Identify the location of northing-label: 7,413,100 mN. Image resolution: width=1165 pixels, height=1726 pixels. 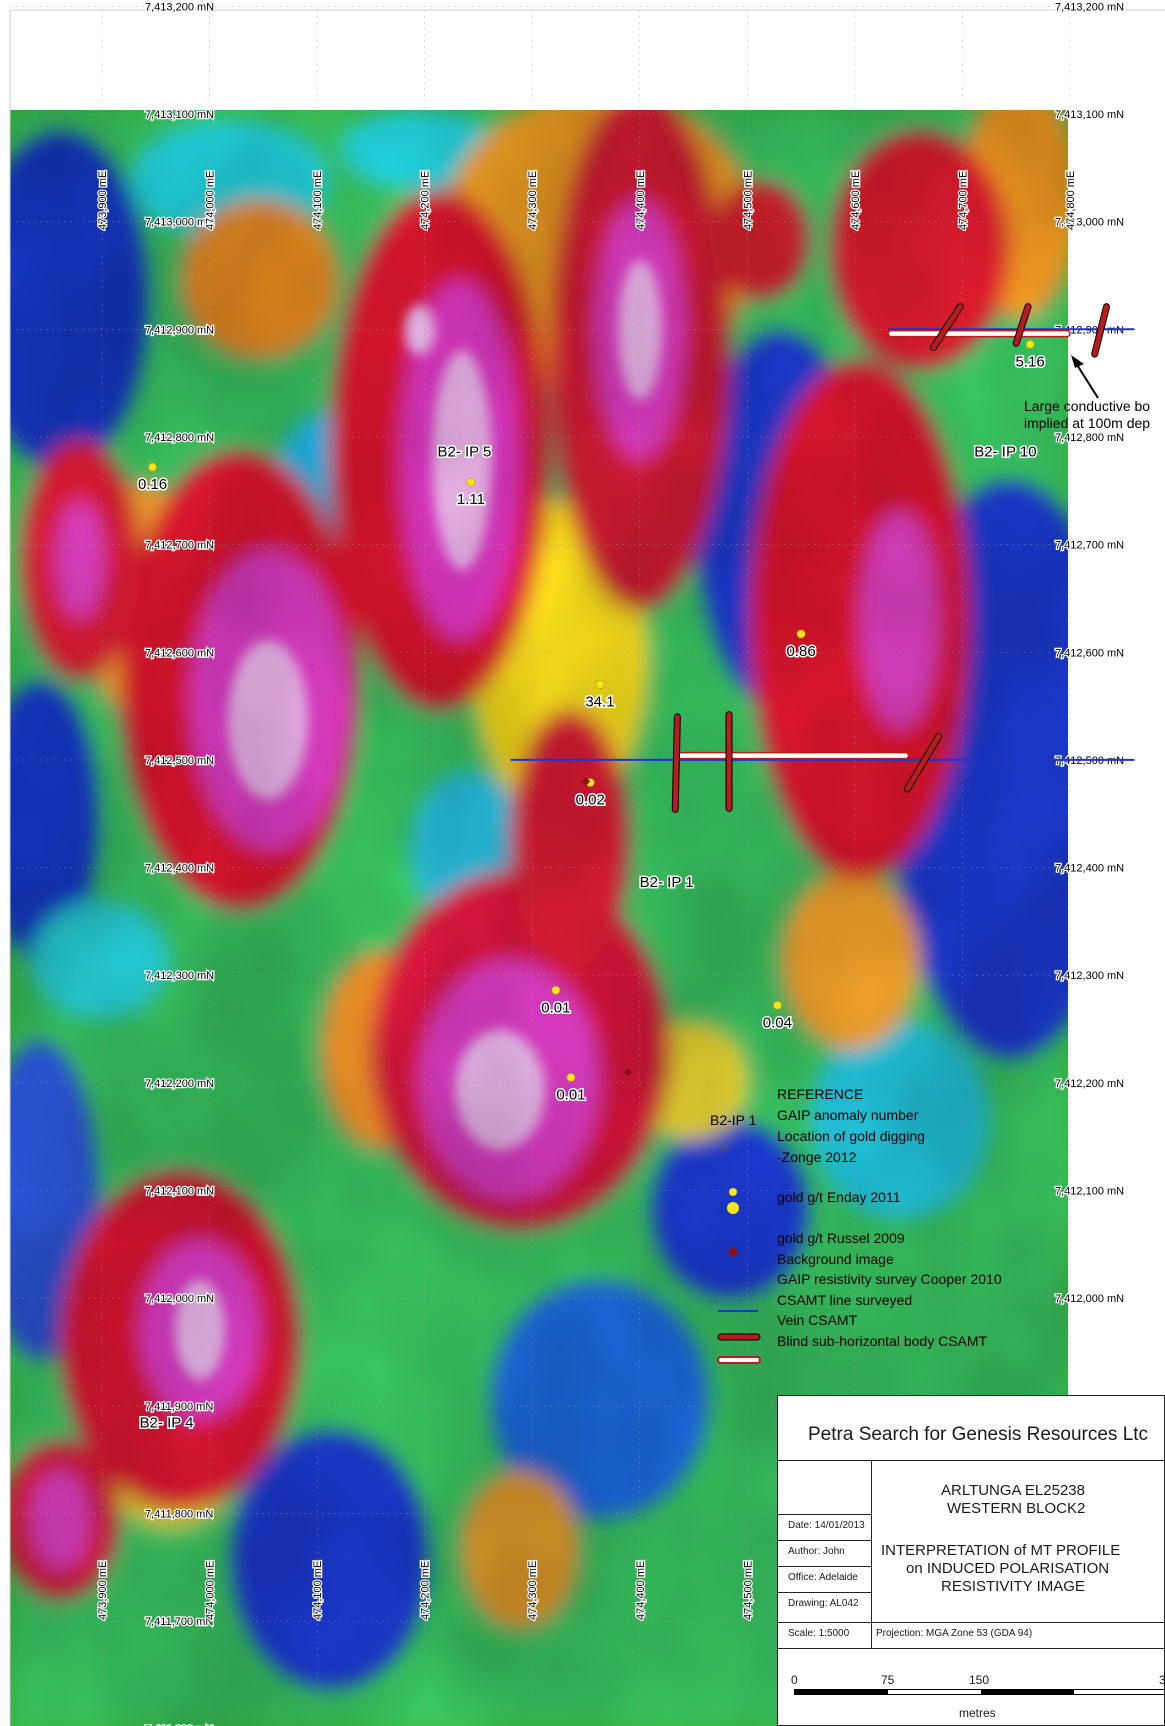
(179, 115).